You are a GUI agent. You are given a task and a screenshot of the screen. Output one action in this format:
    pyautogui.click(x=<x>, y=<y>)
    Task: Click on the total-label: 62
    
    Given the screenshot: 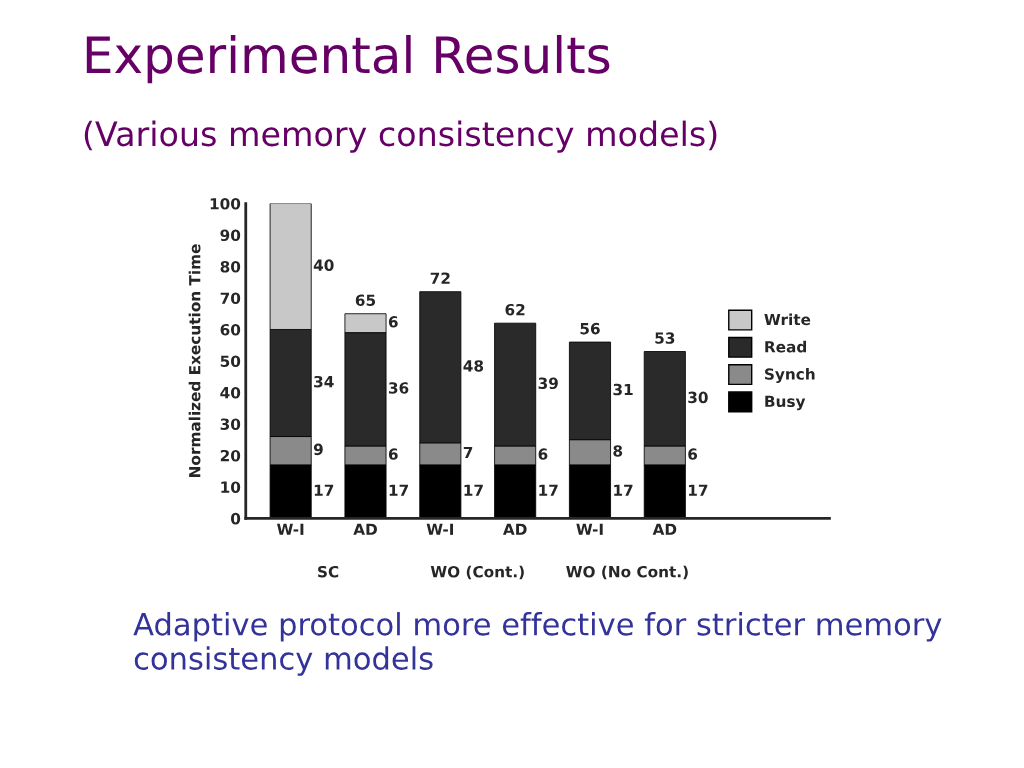 What is the action you would take?
    pyautogui.click(x=515, y=309)
    